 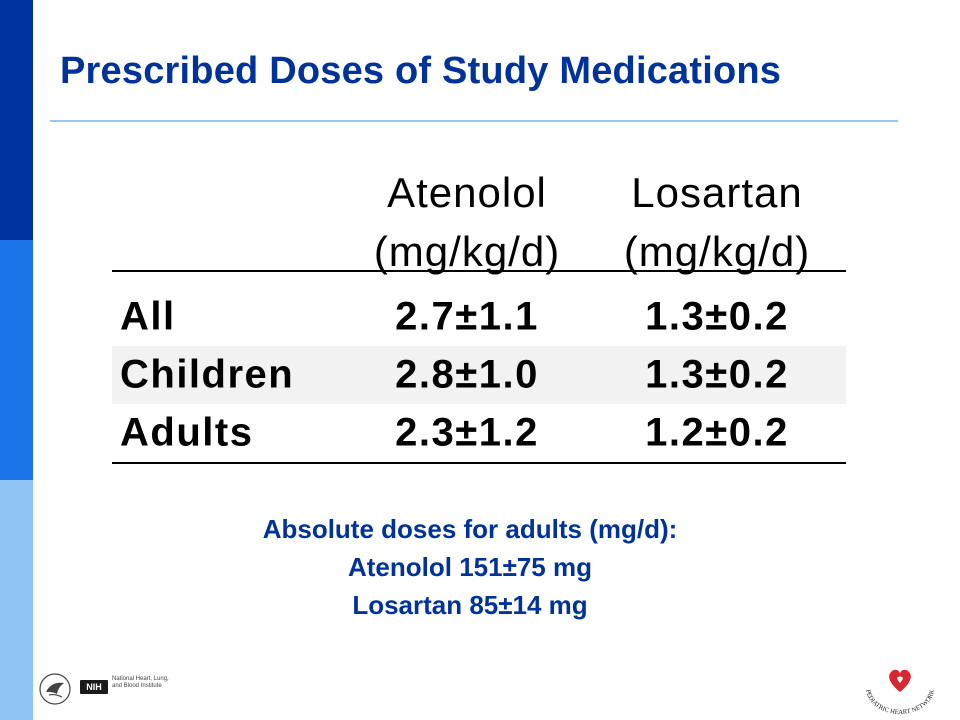 I want to click on note-losartan: Losartan 85±14 mg, so click(x=470, y=605).